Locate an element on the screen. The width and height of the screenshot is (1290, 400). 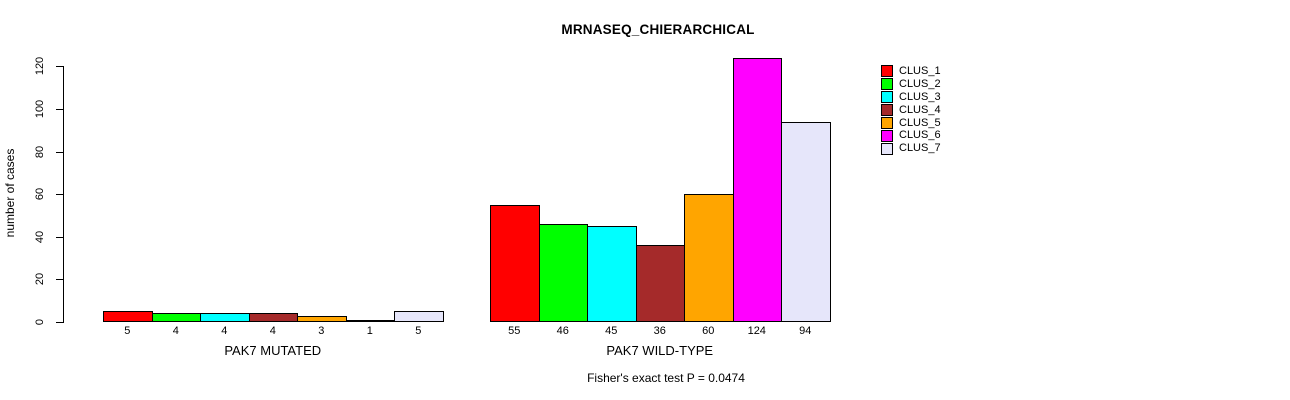
bar-value-label: 3 is located at coordinates (321, 331).